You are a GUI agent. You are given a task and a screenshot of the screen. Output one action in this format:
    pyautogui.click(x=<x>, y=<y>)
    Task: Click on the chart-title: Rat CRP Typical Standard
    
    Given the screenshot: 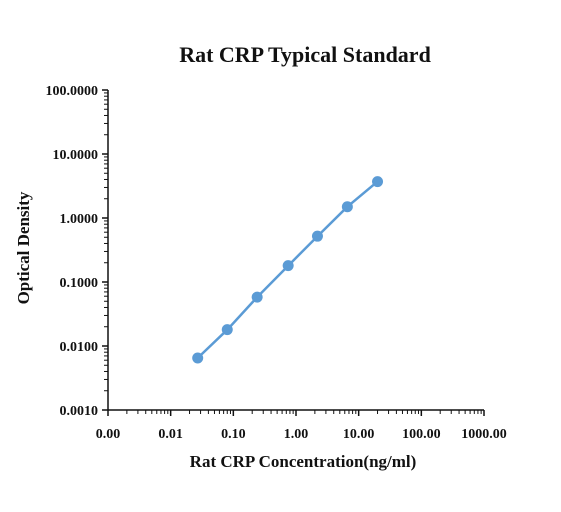 What is the action you would take?
    pyautogui.click(x=305, y=54)
    